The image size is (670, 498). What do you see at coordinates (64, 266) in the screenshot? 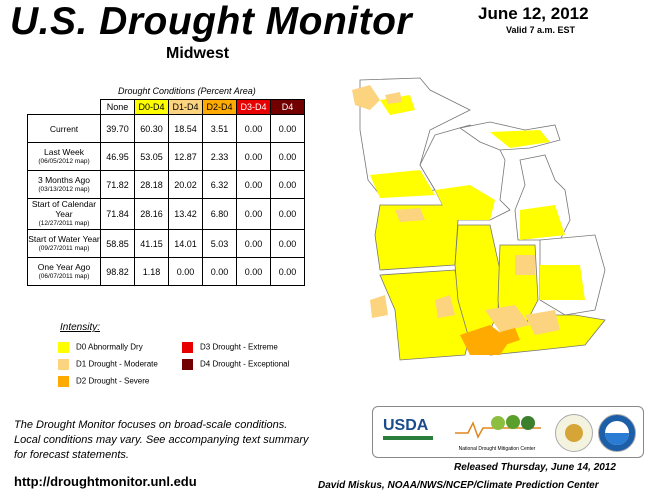
I see `row-label-text: One Year Ago` at bounding box center [64, 266].